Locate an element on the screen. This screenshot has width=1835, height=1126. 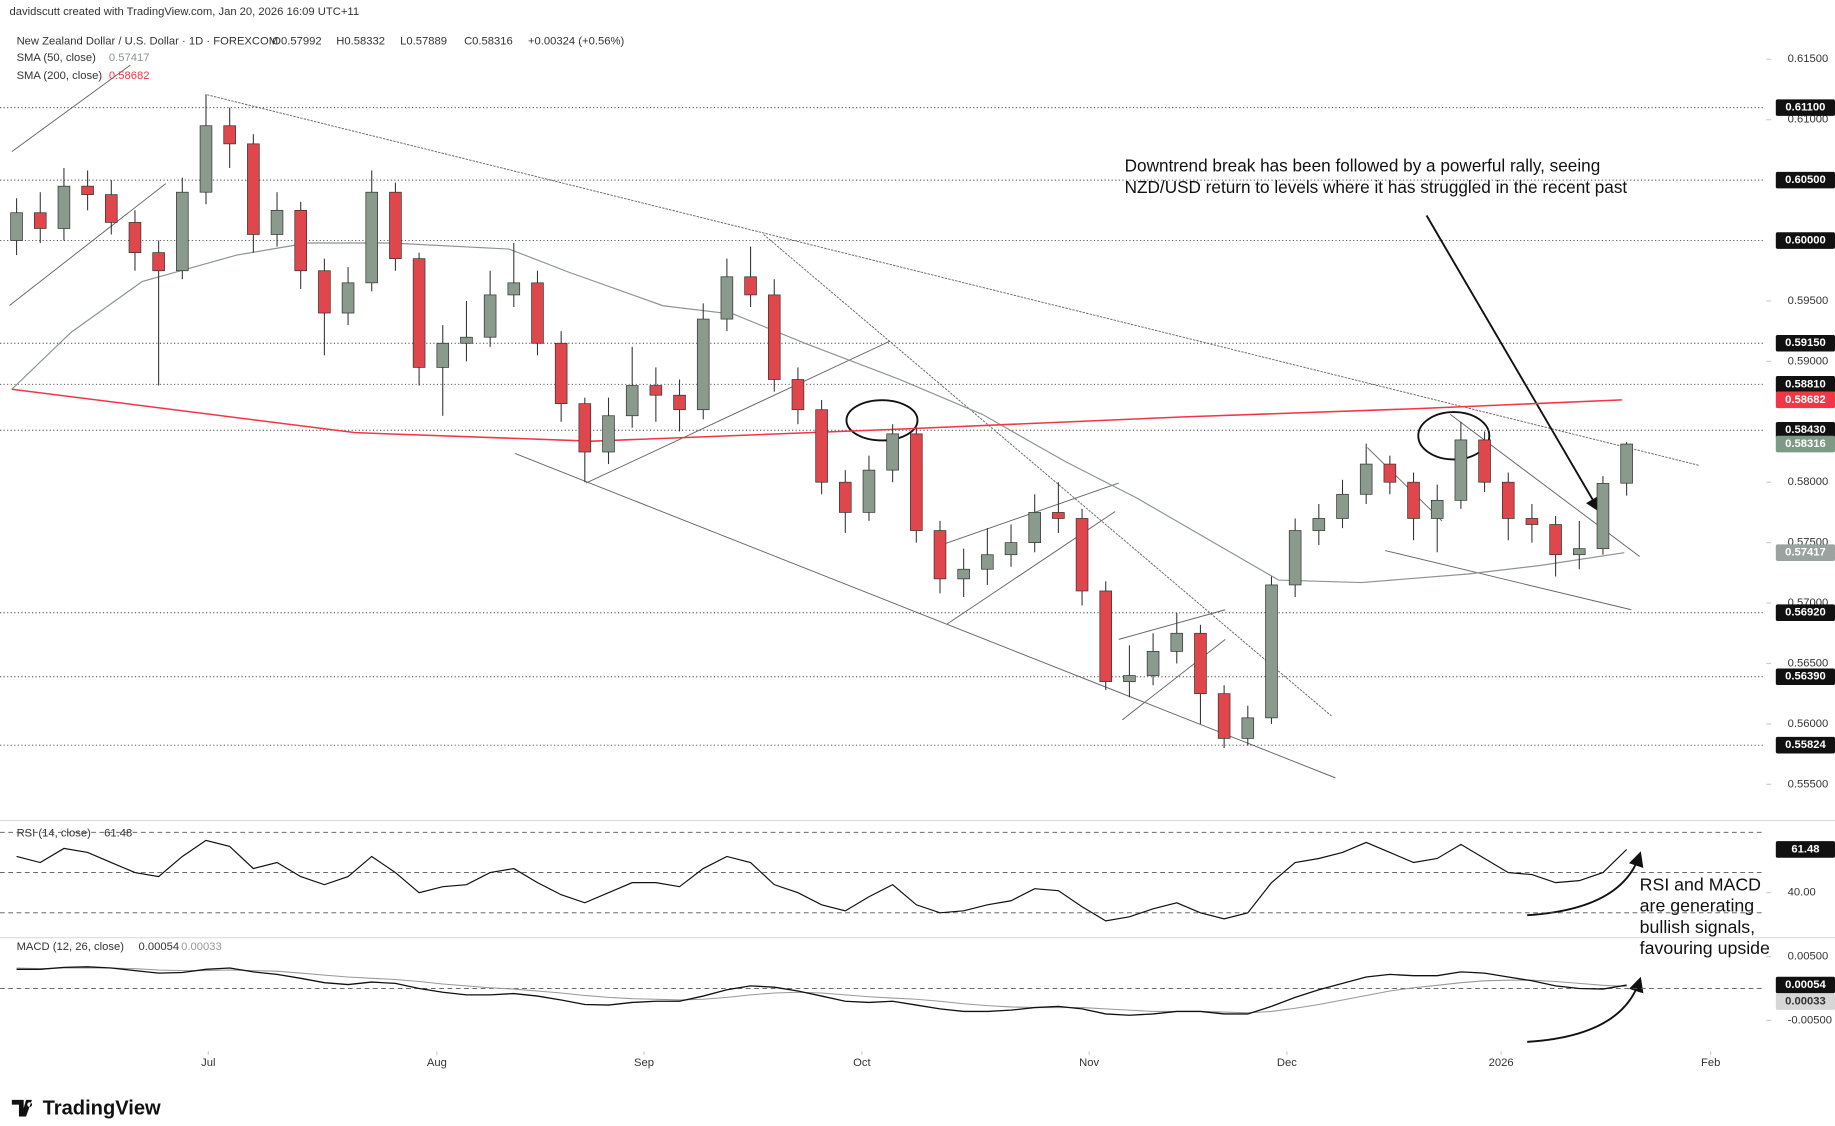
price-tag-label: 0.59150 is located at coordinates (1805, 343).